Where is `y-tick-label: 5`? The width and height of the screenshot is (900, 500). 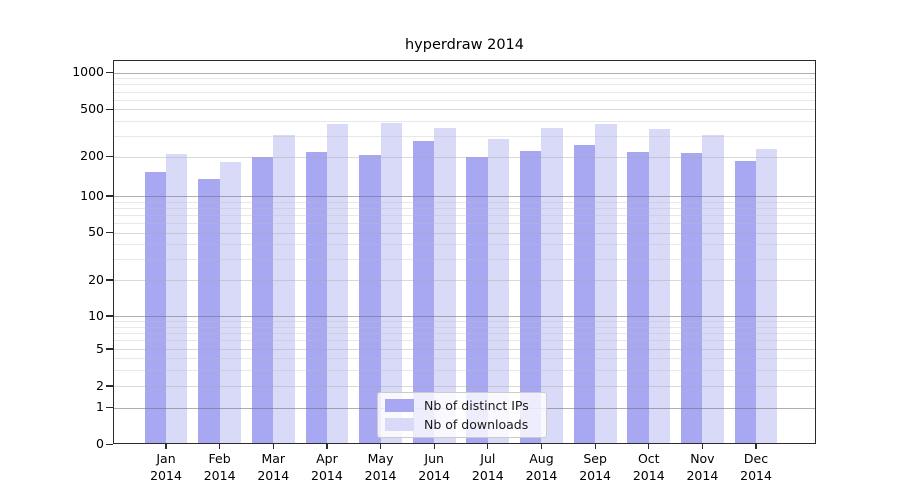 y-tick-label: 5 is located at coordinates (100, 348).